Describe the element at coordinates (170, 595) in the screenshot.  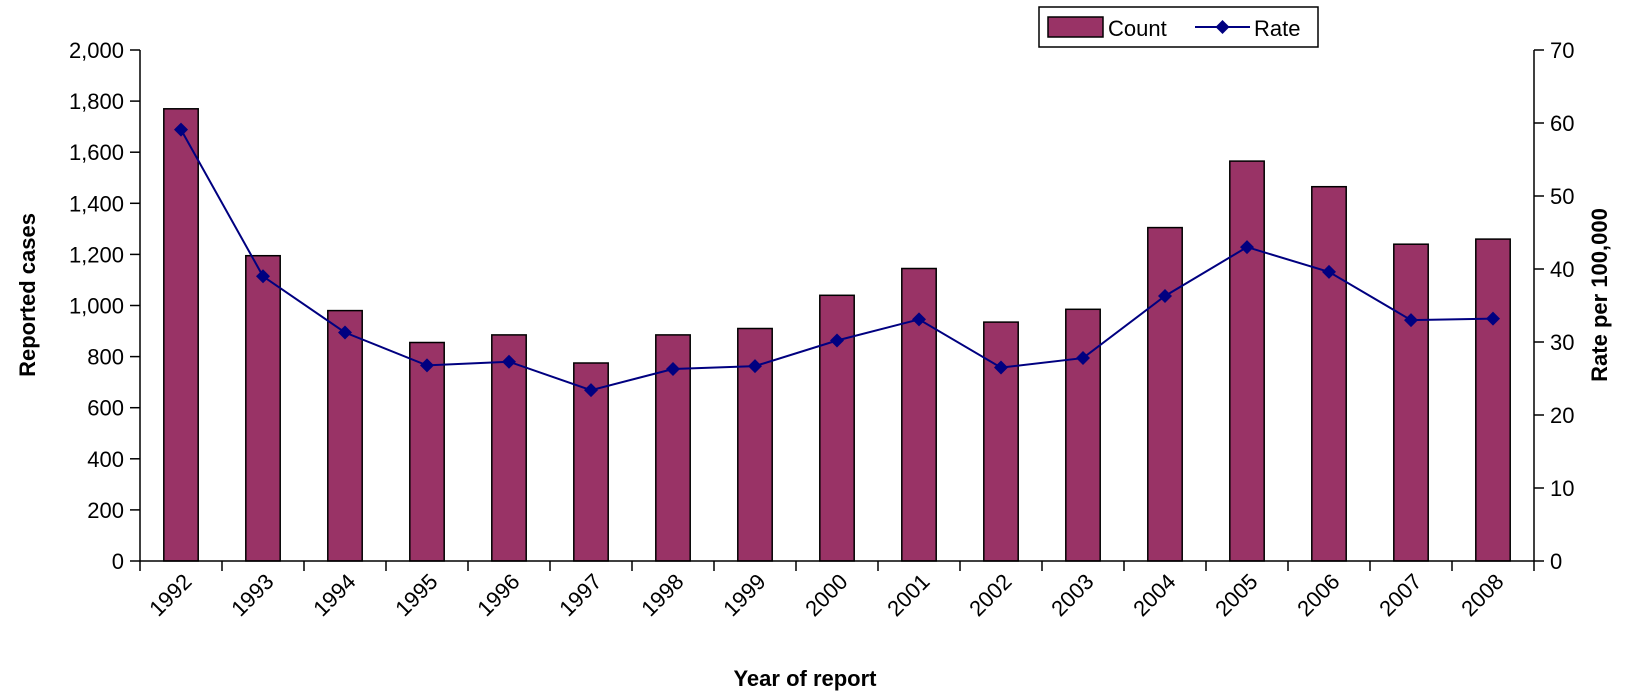
I see `x-tick-label-1992: 1992` at that location.